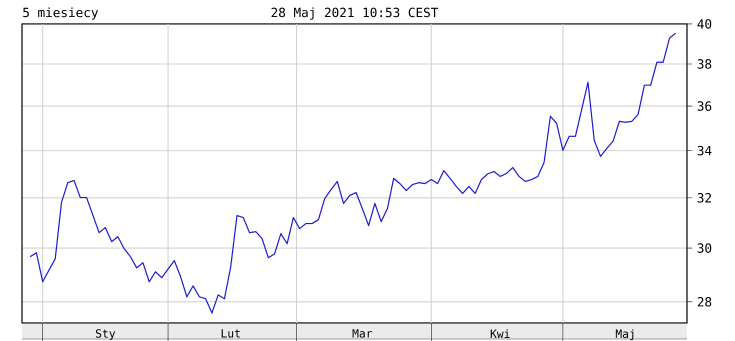 The image size is (735, 341). What do you see at coordinates (106, 334) in the screenshot?
I see `x-tick-label: Sty` at bounding box center [106, 334].